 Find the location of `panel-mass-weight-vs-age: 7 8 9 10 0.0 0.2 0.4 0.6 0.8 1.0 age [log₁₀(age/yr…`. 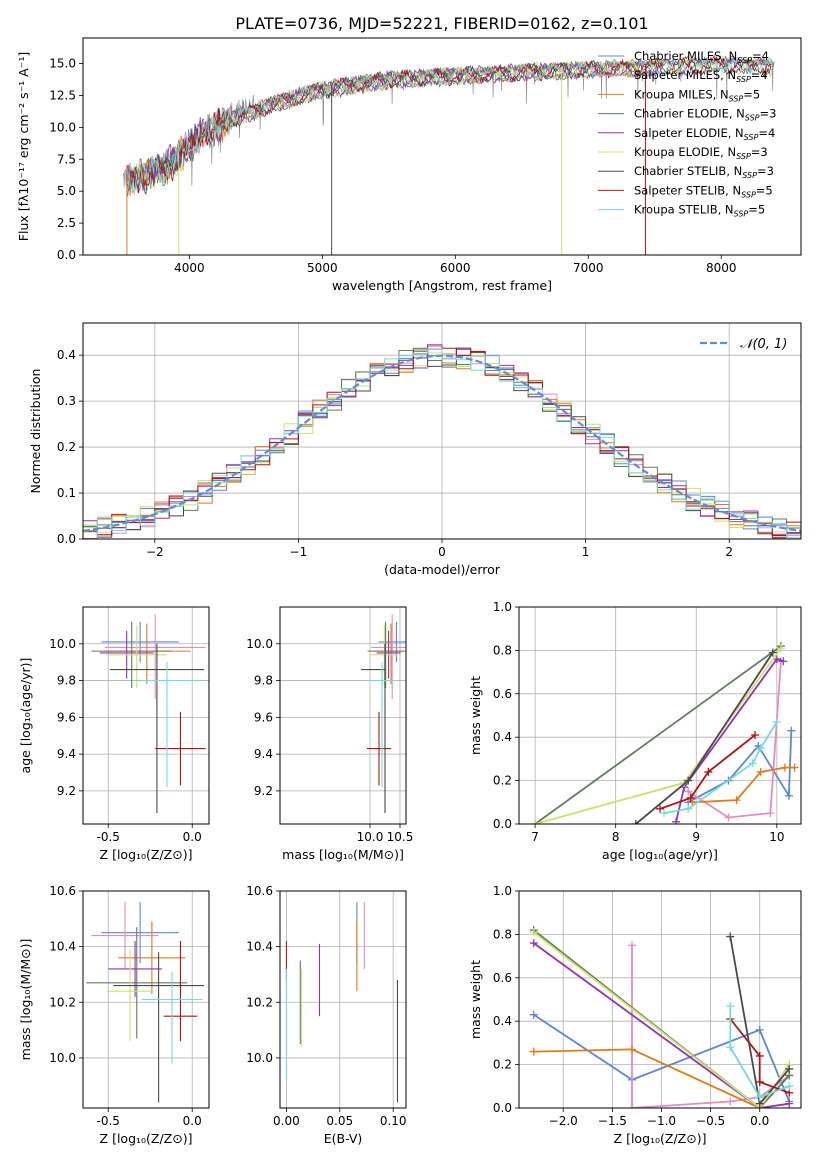

panel-mass-weight-vs-age: 7 8 9 10 0.0 0.2 0.4 0.6 0.8 1.0 age [log₁₀(age/yr… is located at coordinates (635, 731).